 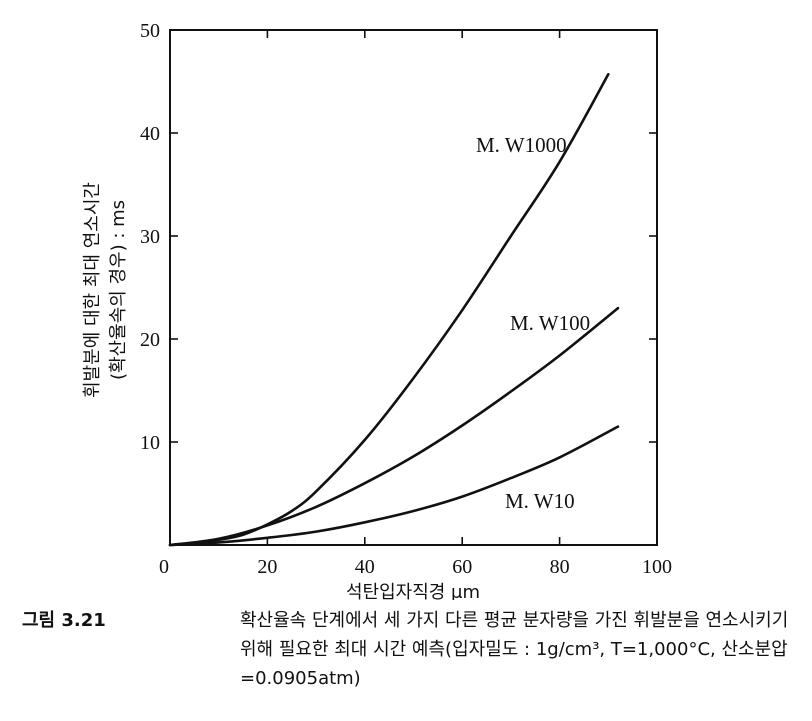 I want to click on x-tick-label: 80, so click(x=560, y=567).